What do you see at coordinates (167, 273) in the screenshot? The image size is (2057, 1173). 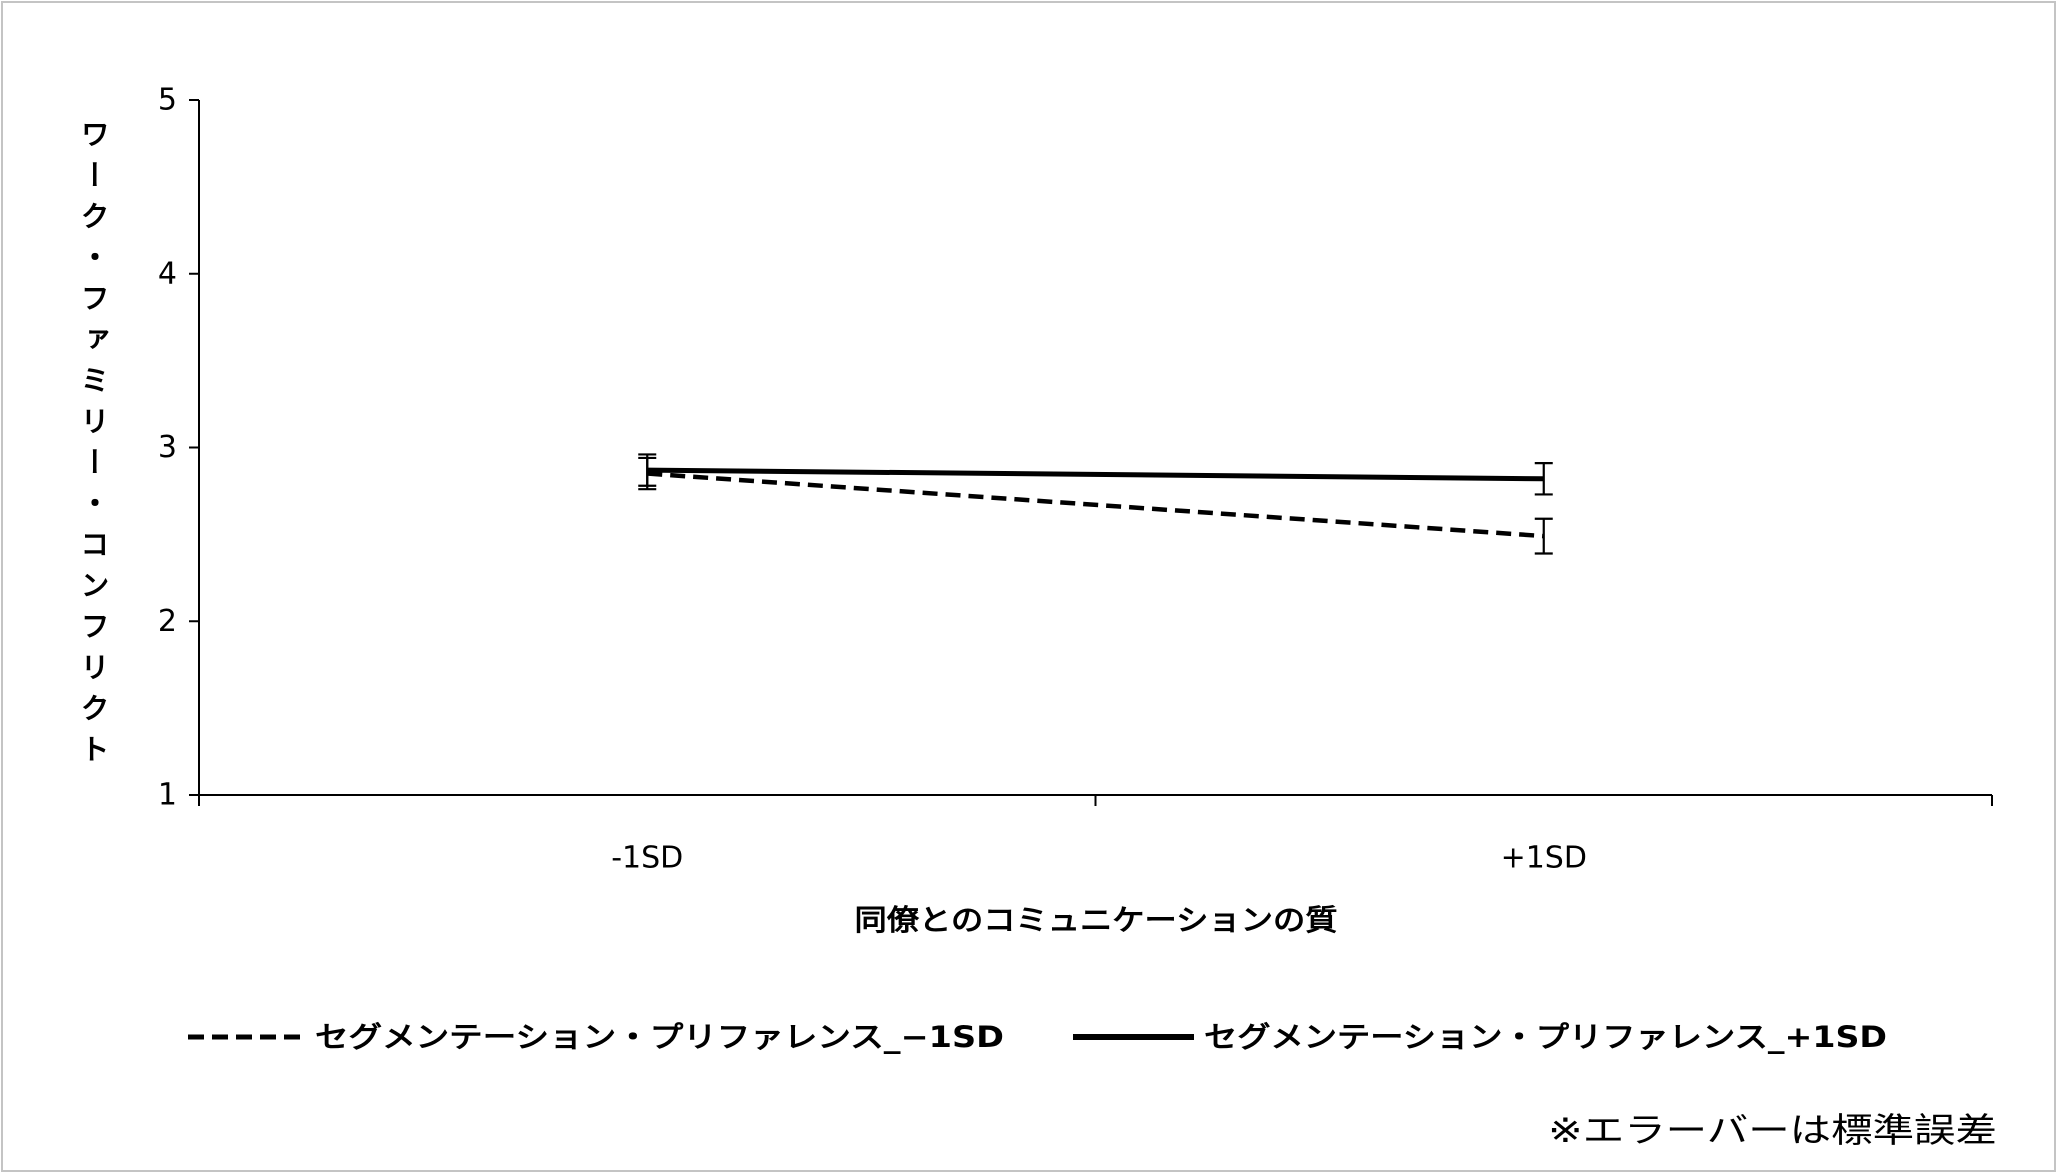 I see `y-tick-label: 4` at bounding box center [167, 273].